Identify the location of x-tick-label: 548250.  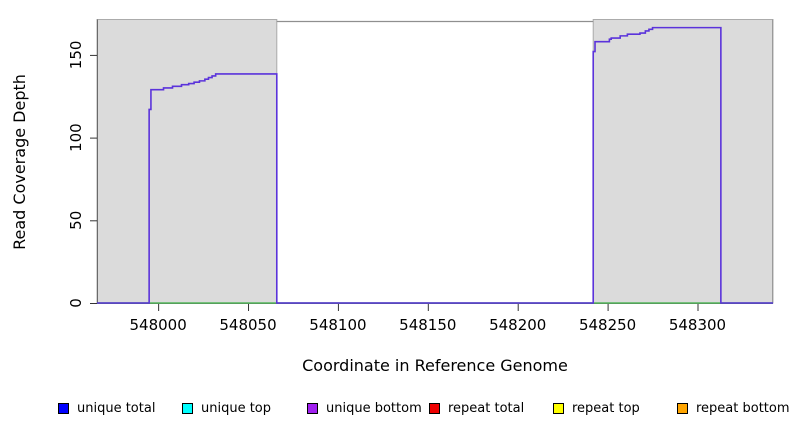
(607, 325).